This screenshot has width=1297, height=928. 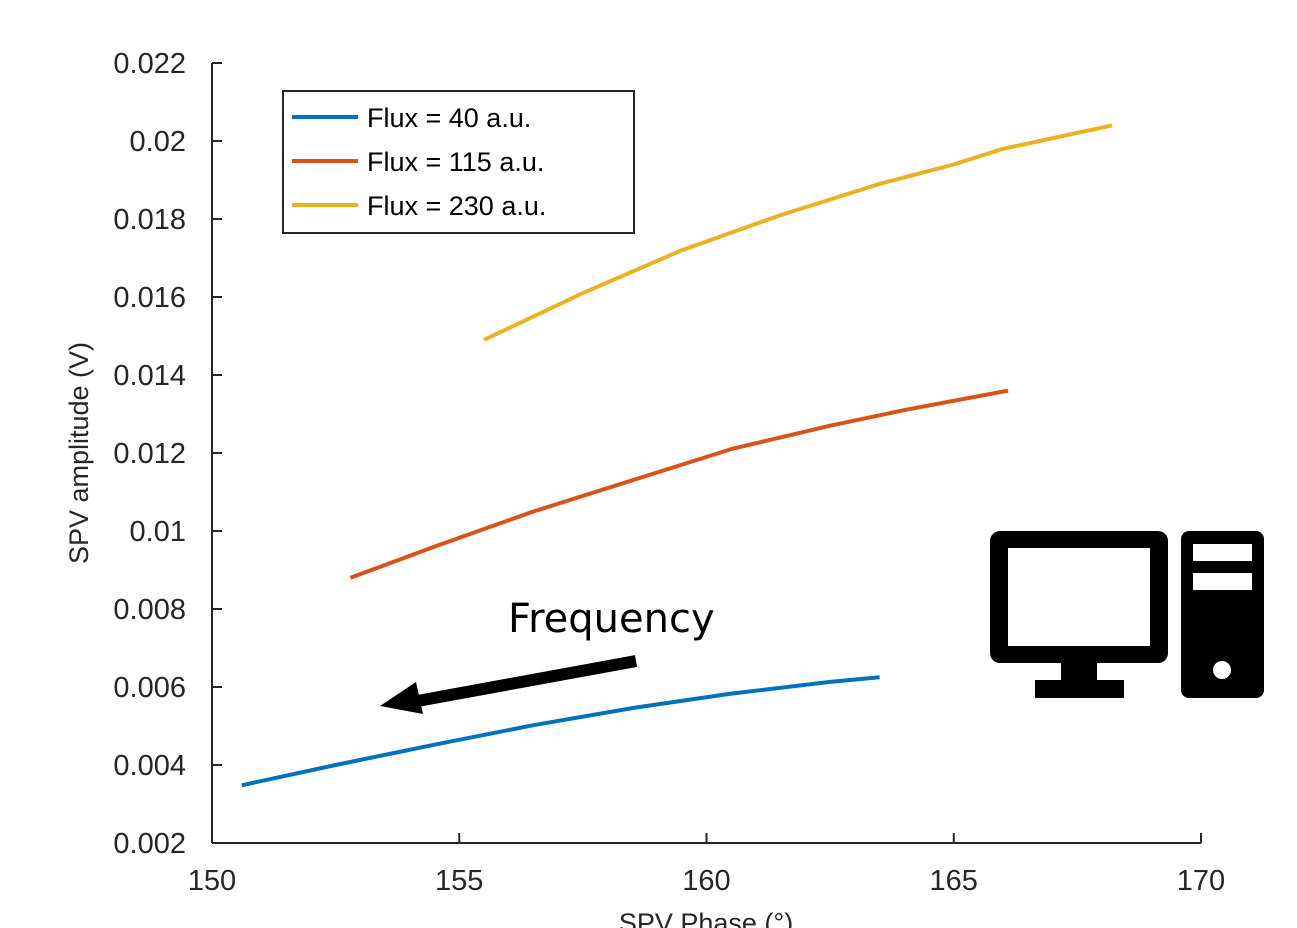 I want to click on frequency-arrow-shaft, so click(x=524, y=681).